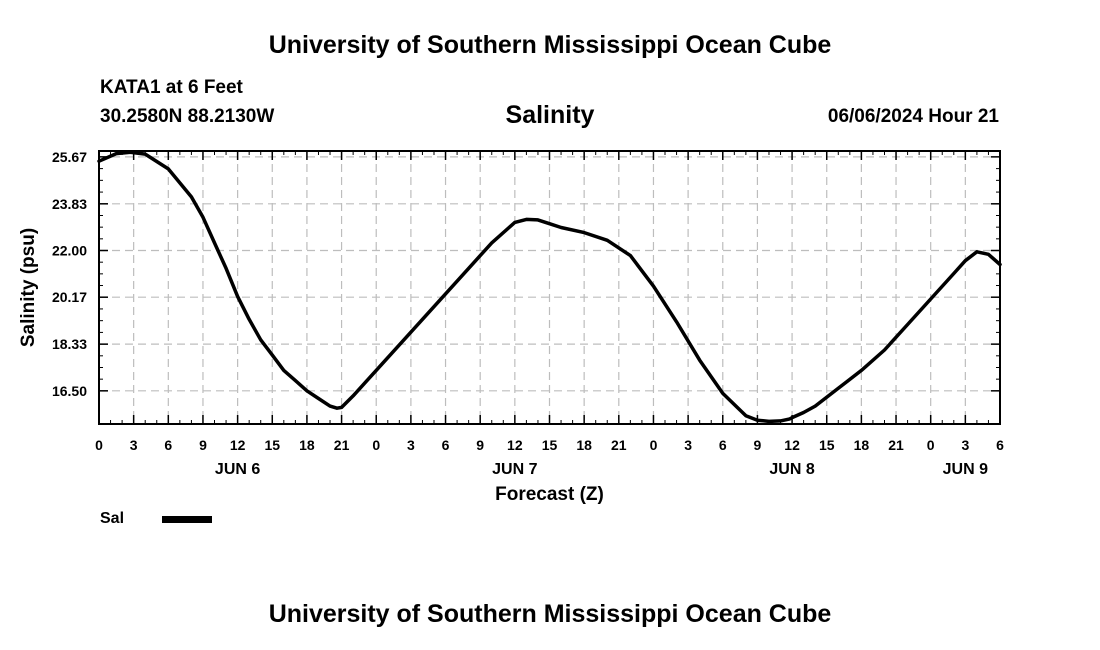  What do you see at coordinates (69, 251) in the screenshot?
I see `y-tick-label: 22.00` at bounding box center [69, 251].